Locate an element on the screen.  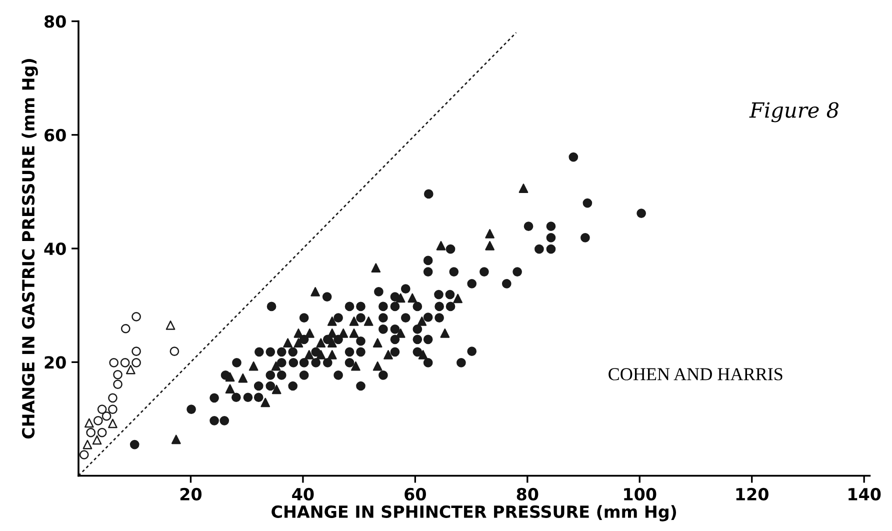
x-tick-label: 120 is located at coordinates (752, 494).